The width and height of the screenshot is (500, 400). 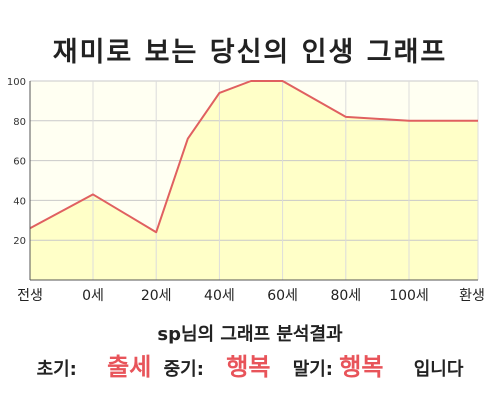 What do you see at coordinates (93, 296) in the screenshot?
I see `x-tick-label: 0세` at bounding box center [93, 296].